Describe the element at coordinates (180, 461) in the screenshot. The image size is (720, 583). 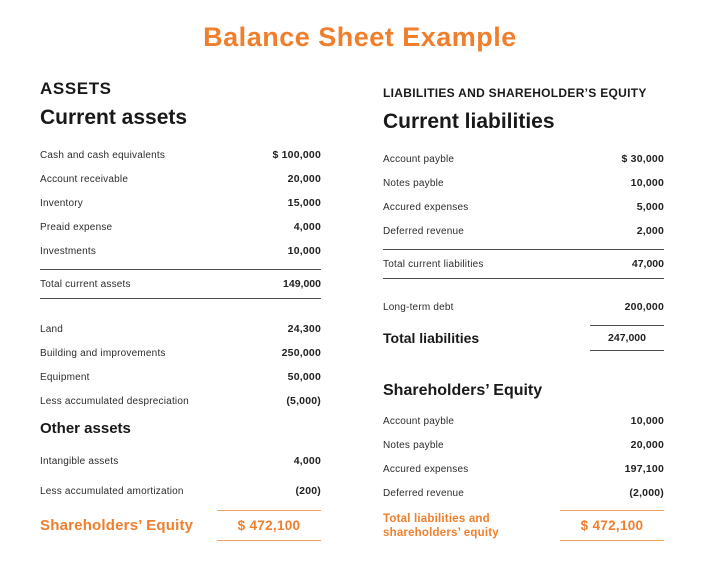
I see `table-row: Intangible assets 4,000` at that location.